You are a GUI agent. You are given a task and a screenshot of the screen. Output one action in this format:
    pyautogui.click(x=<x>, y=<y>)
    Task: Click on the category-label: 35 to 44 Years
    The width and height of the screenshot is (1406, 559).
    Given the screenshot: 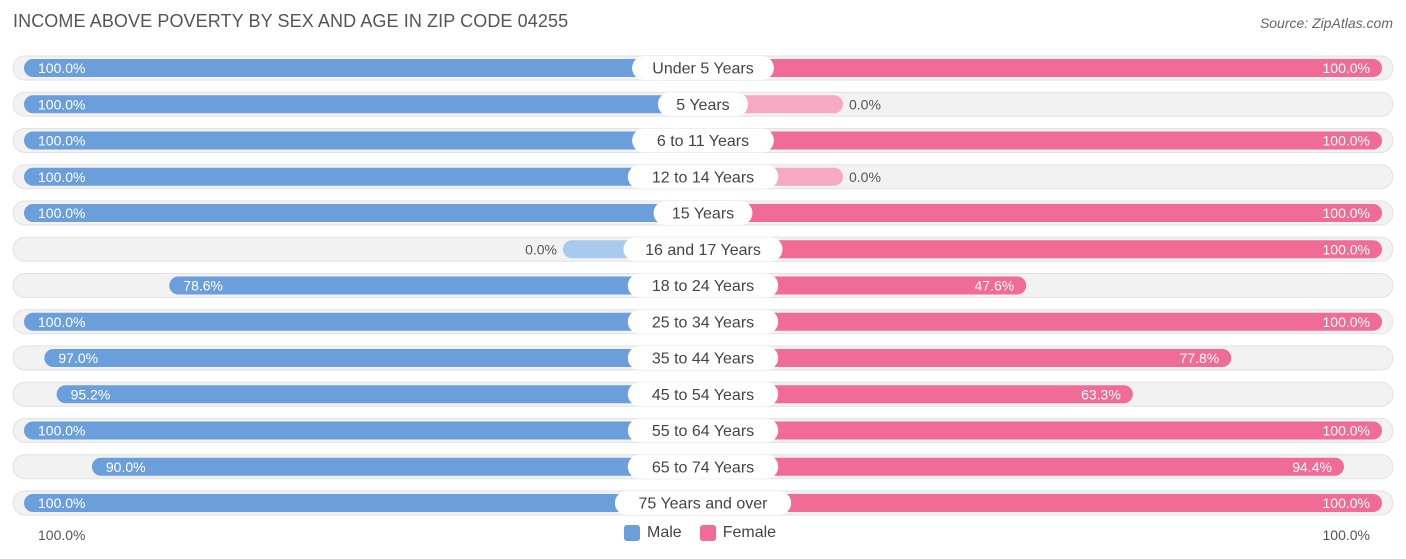 What is the action you would take?
    pyautogui.click(x=703, y=359)
    